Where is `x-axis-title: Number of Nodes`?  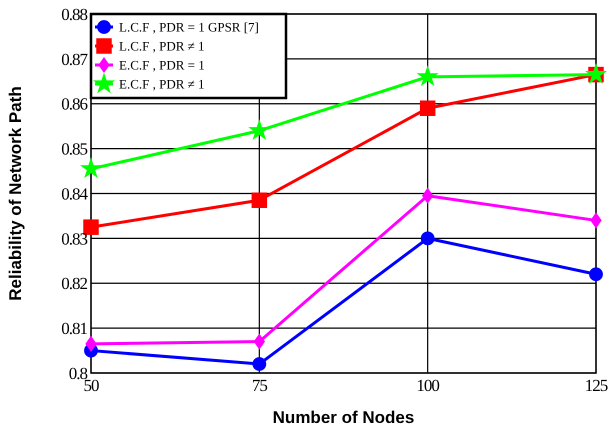
x-axis-title: Number of Nodes is located at coordinates (343, 417).